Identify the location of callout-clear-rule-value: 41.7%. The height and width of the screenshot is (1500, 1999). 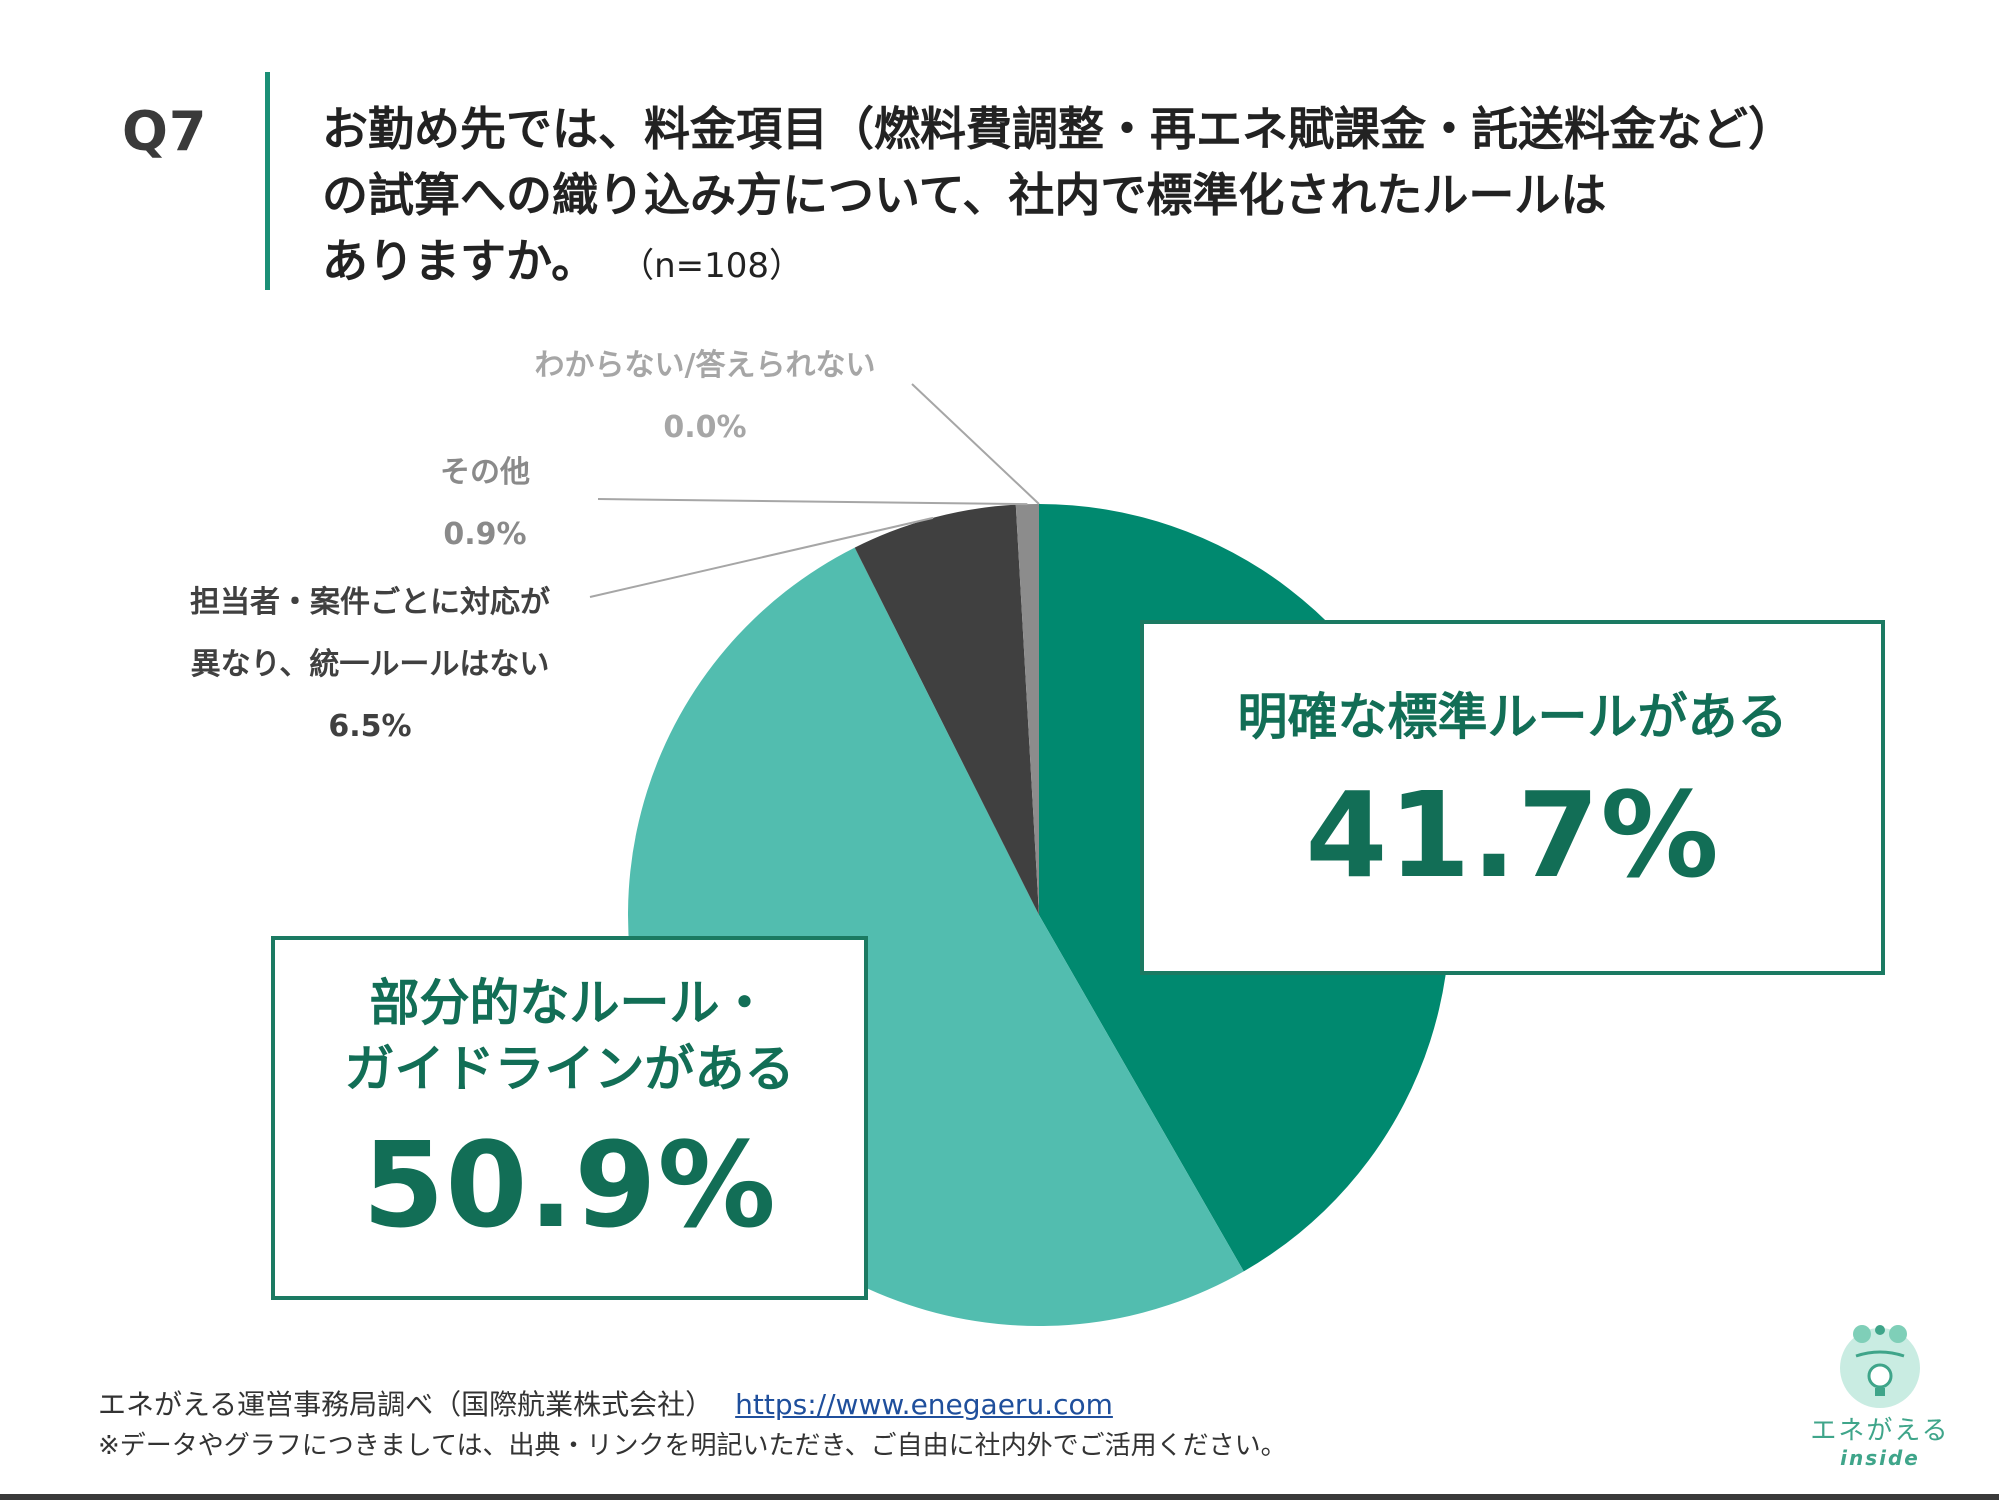
(1512, 835).